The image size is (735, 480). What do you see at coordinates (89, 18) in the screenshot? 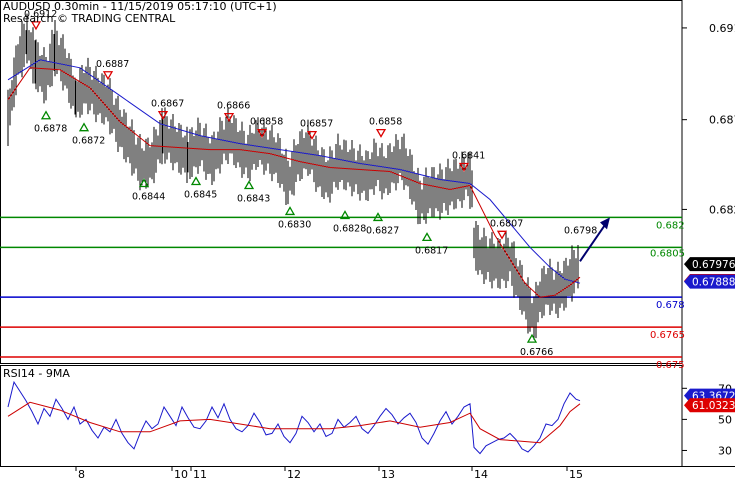
I see `chart-credit: Research © TRADING CENTRAL` at bounding box center [89, 18].